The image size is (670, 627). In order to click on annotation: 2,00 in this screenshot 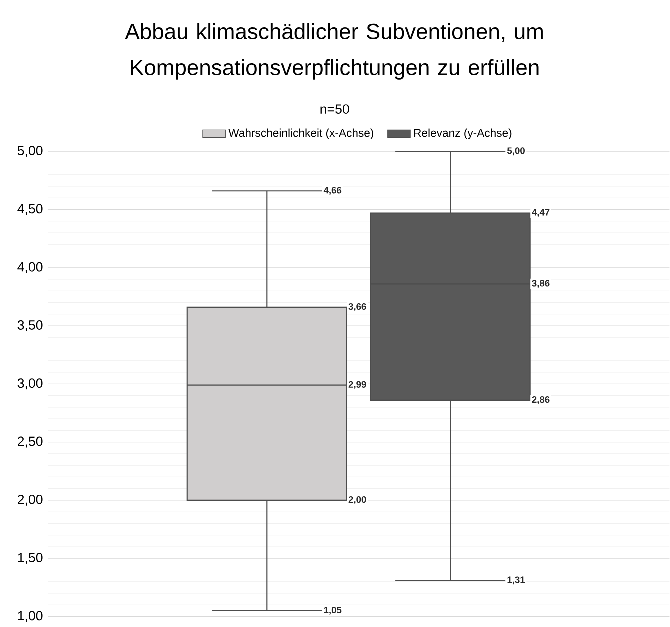, I will do `click(357, 500)`.